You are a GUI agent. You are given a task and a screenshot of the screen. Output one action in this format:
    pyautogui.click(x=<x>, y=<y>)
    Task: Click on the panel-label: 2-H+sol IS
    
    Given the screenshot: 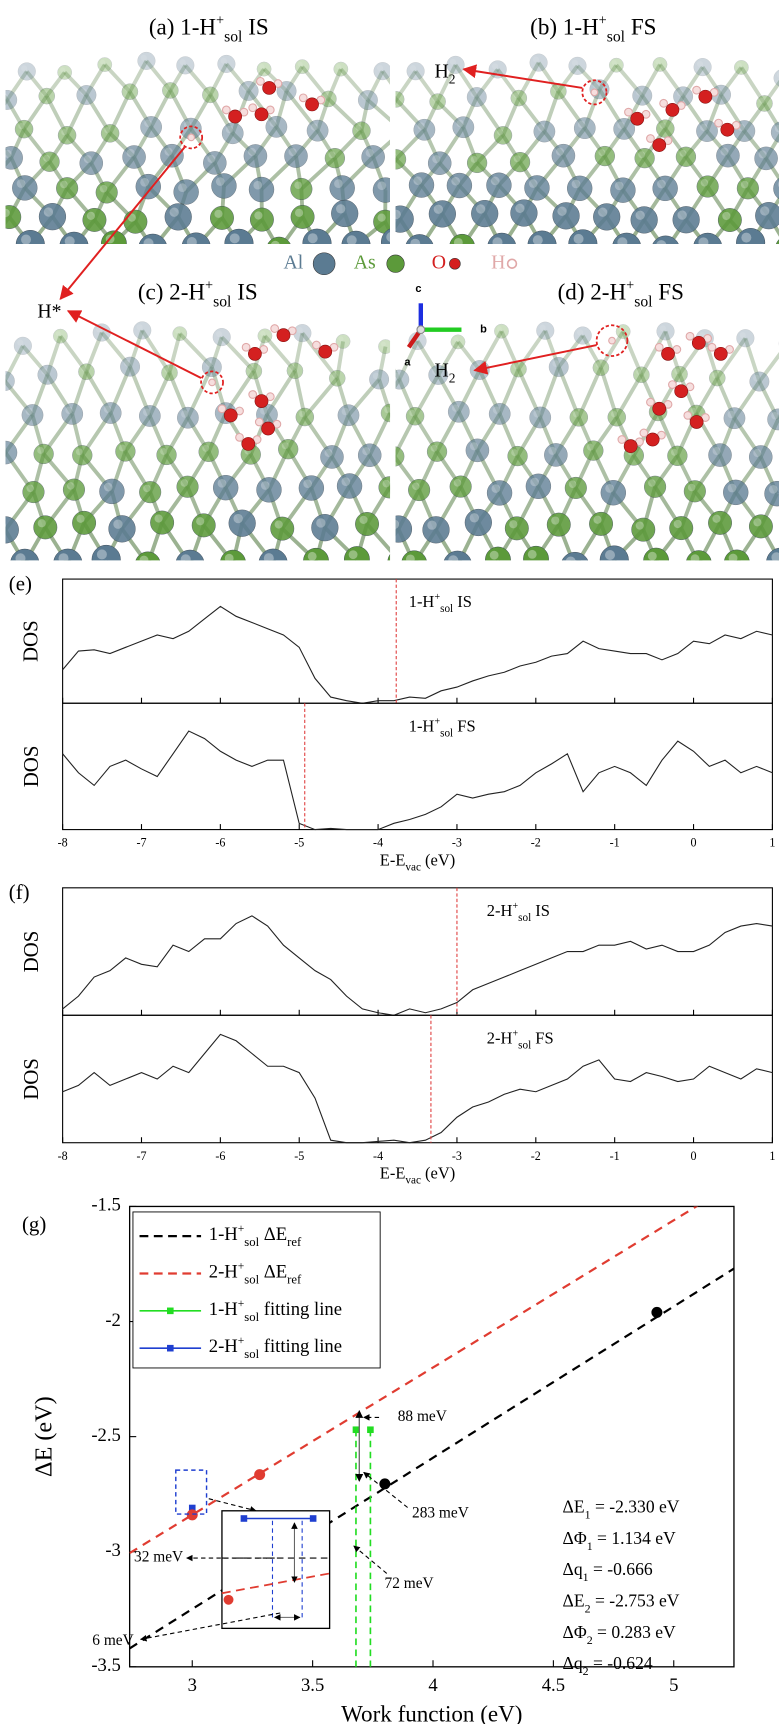 What is the action you would take?
    pyautogui.click(x=518, y=912)
    